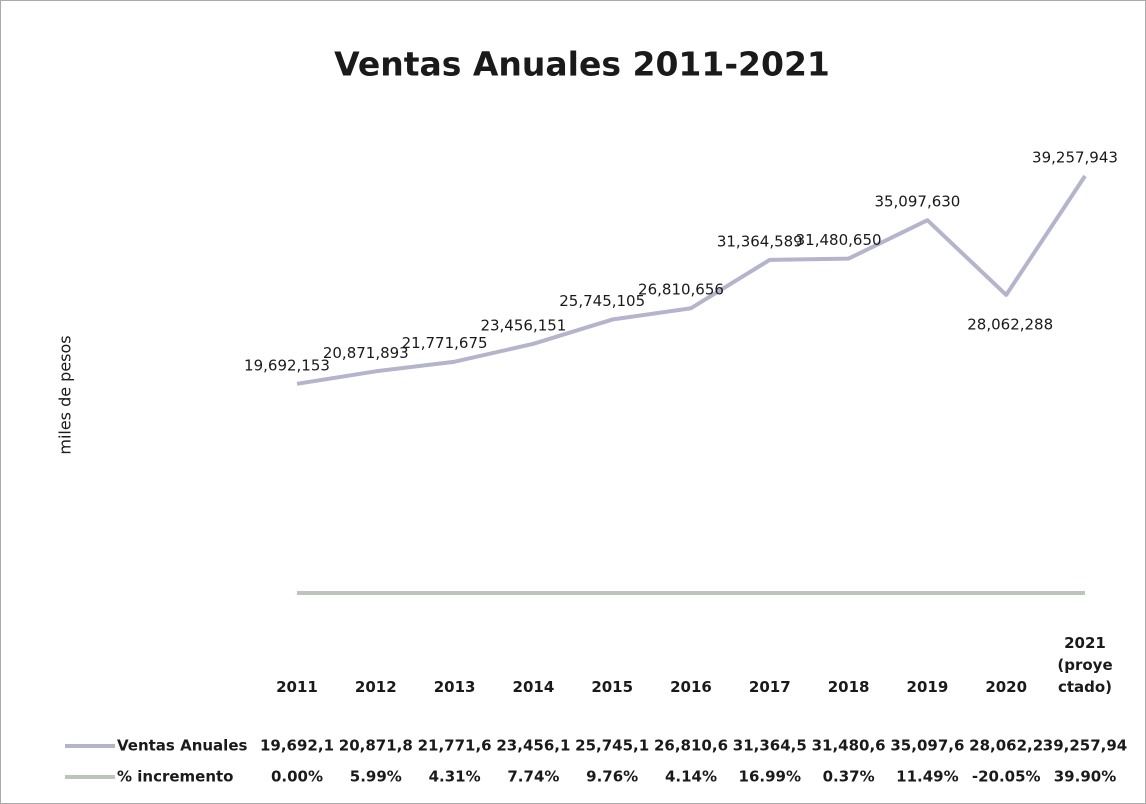  I want to click on x-tick-label: 2011, so click(297, 687).